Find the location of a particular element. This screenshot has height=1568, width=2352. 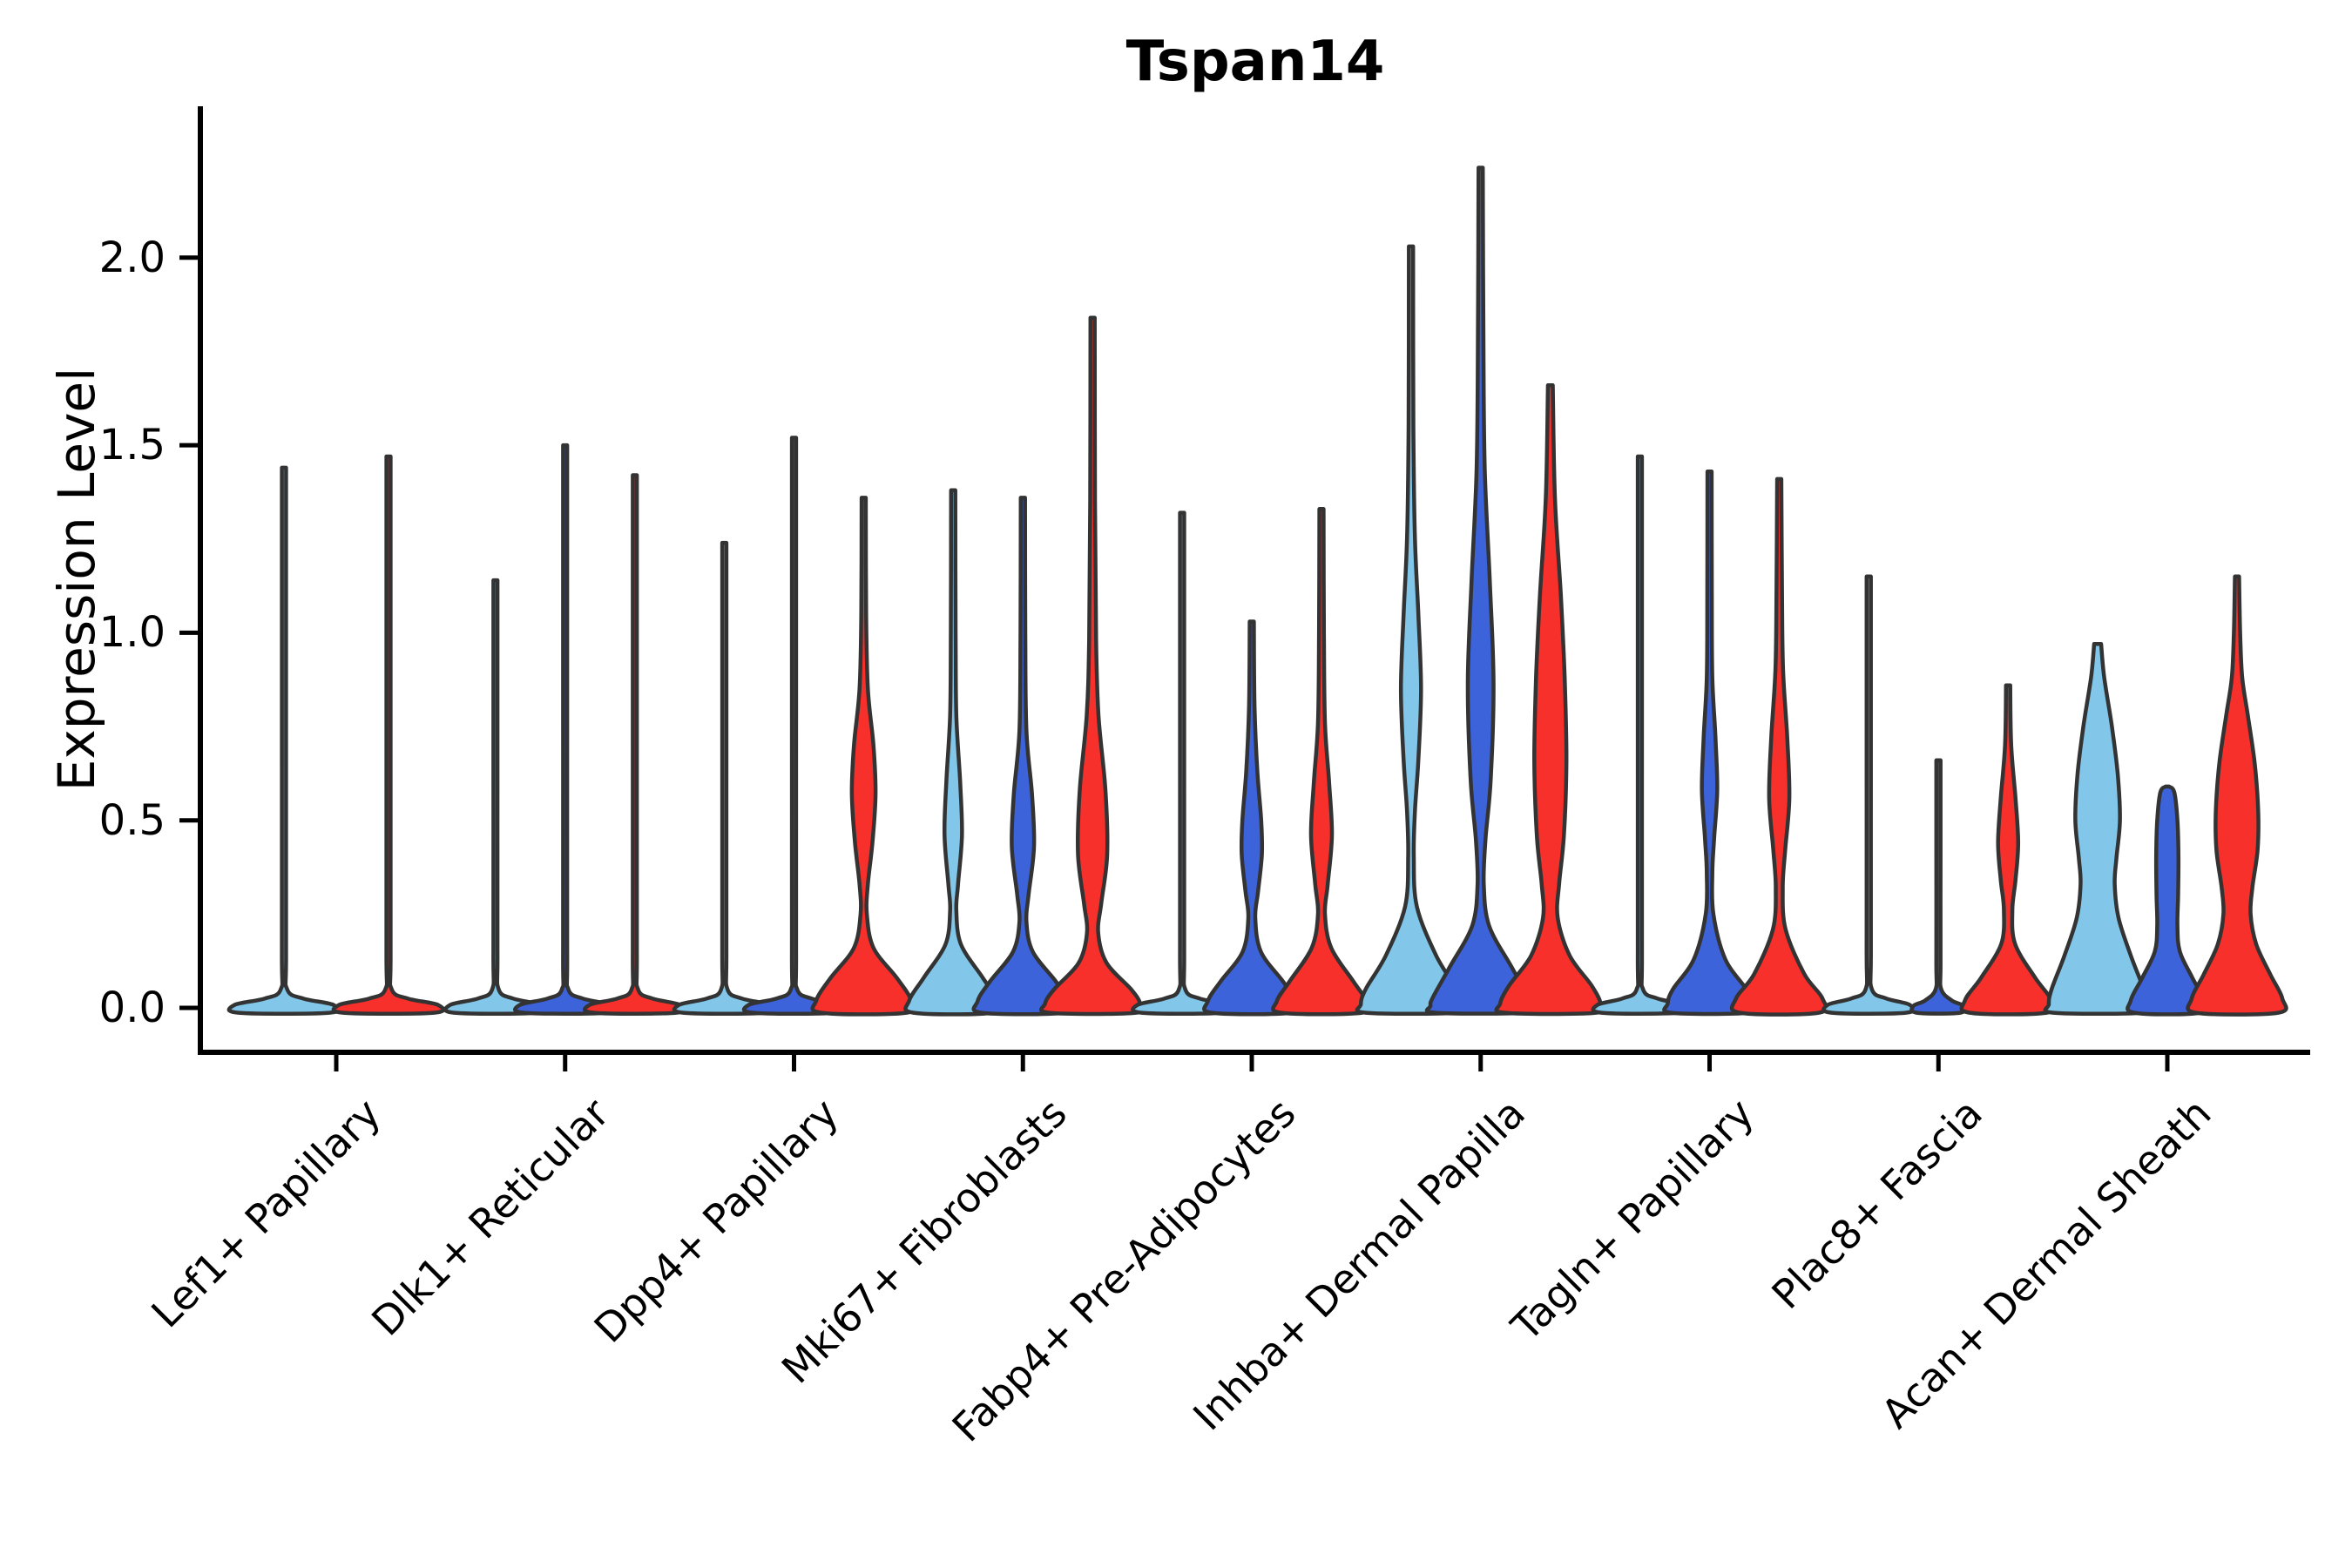

violin-plac8-dark_blue is located at coordinates (1939, 887).